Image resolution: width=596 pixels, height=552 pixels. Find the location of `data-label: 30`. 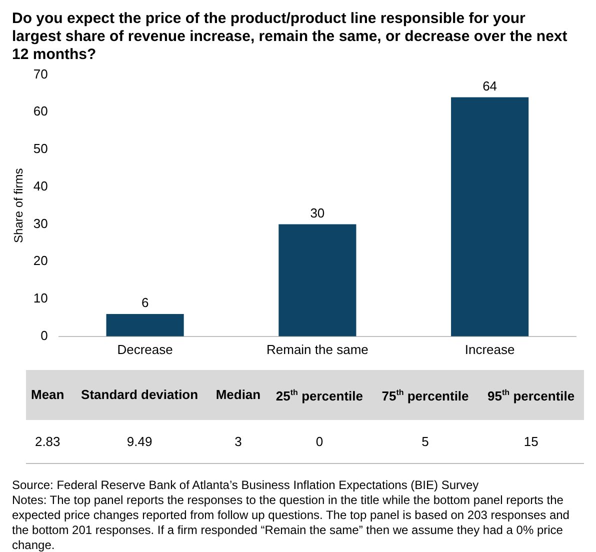

data-label: 30 is located at coordinates (317, 212).